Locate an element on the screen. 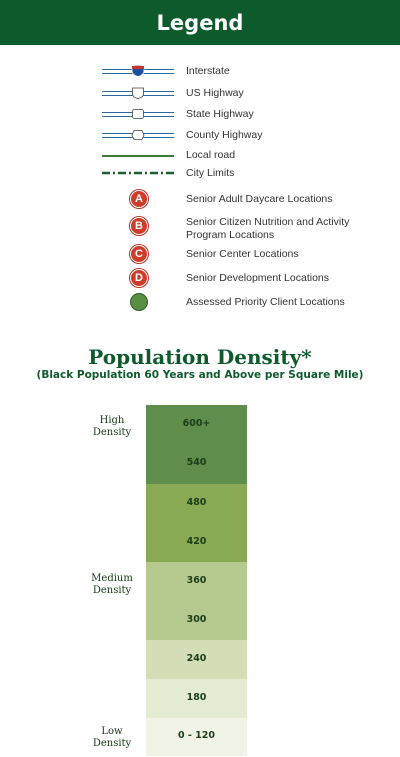  legend-title: Legend is located at coordinates (200, 22).